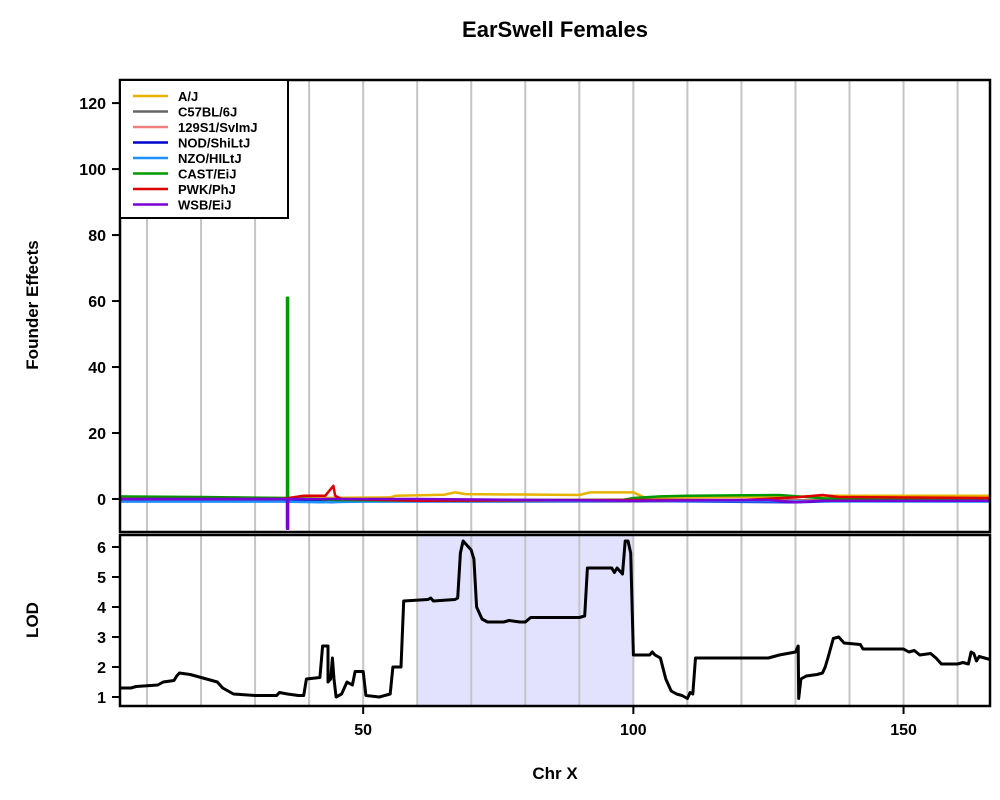 The image size is (1000, 800). Describe the element at coordinates (101, 500) in the screenshot. I see `founder-ytick-label-0: 0` at that location.